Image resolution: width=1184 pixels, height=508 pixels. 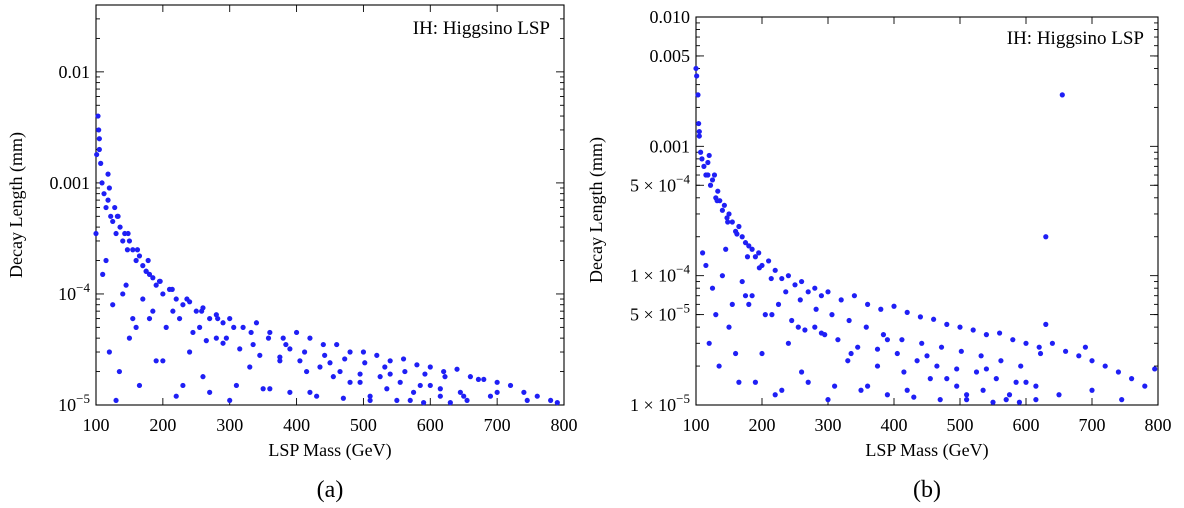 I want to click on x-axis-label-b: LSP Mass (GeV), so click(x=926, y=450).